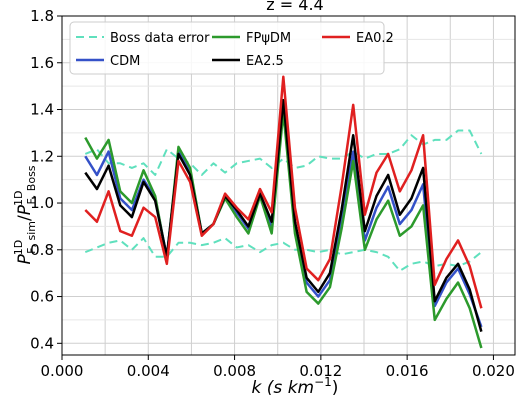 This screenshot has height=400, width=520. What do you see at coordinates (407, 371) in the screenshot?
I see `x-tick-label: 0.016` at bounding box center [407, 371].